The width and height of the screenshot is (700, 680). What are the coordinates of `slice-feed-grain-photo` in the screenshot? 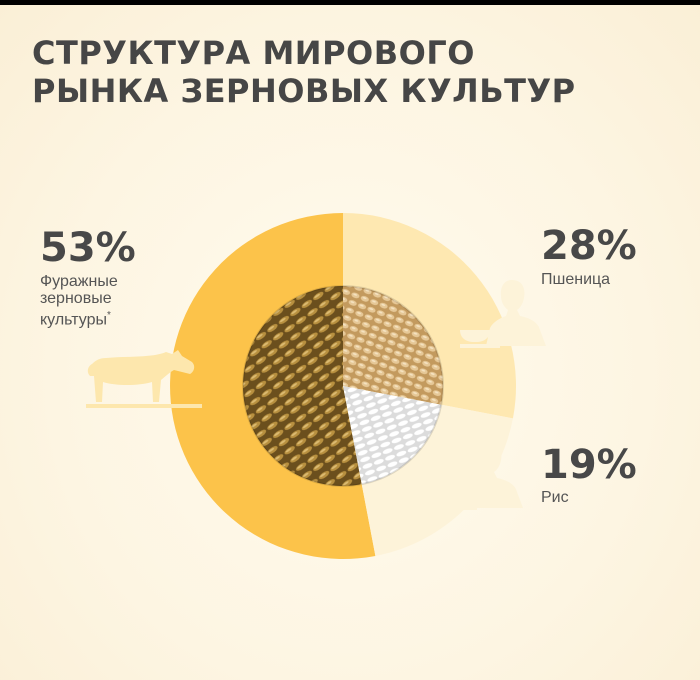 It's located at (302, 386).